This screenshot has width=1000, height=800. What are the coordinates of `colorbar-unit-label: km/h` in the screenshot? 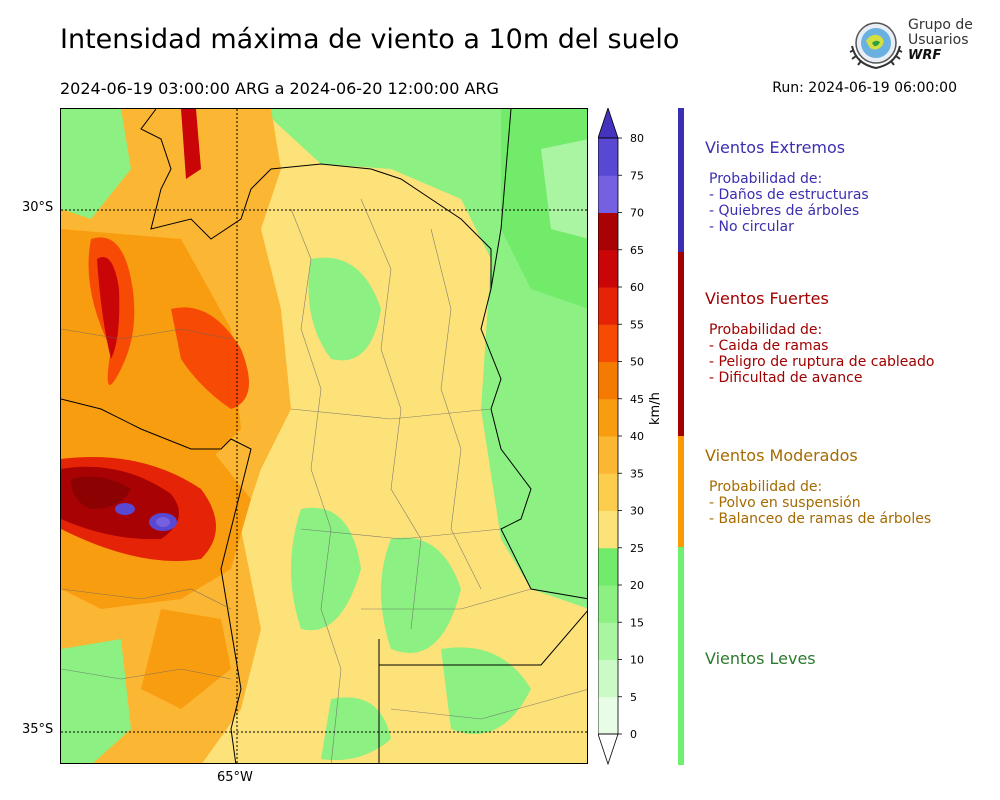 It's located at (655, 408).